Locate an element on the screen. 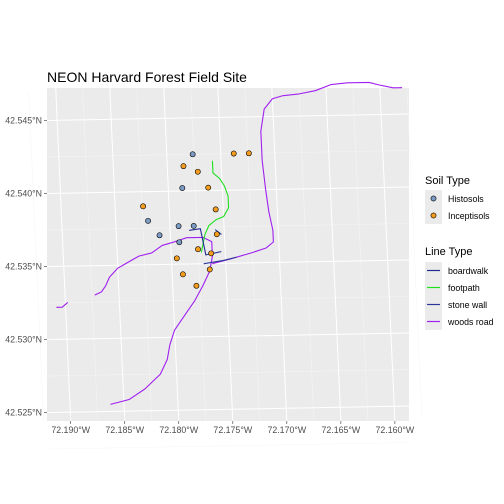  x-tick-label: 72.170°W is located at coordinates (286, 430).